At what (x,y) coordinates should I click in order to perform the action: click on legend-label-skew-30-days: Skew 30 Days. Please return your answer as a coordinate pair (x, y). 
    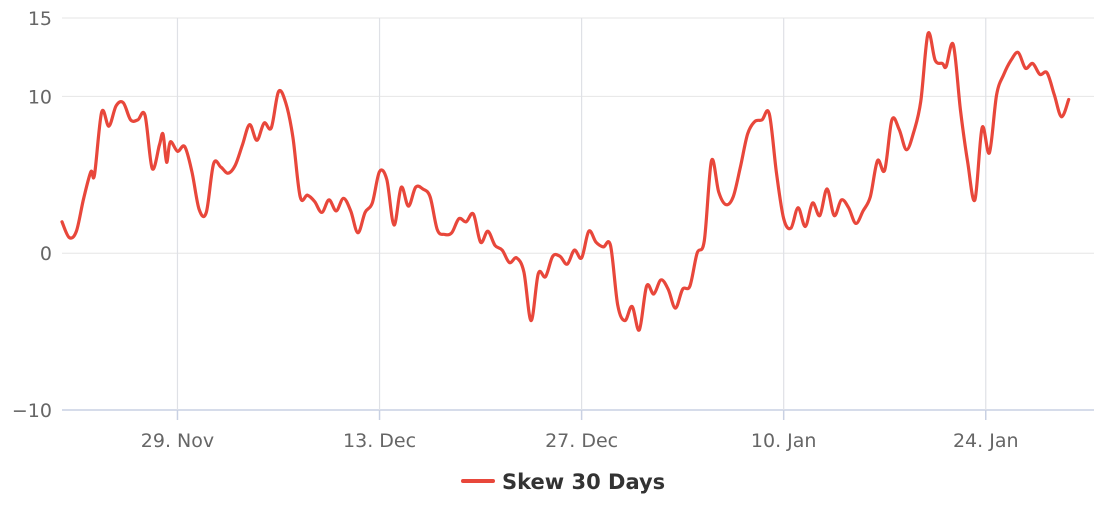
    Looking at the image, I should click on (583, 482).